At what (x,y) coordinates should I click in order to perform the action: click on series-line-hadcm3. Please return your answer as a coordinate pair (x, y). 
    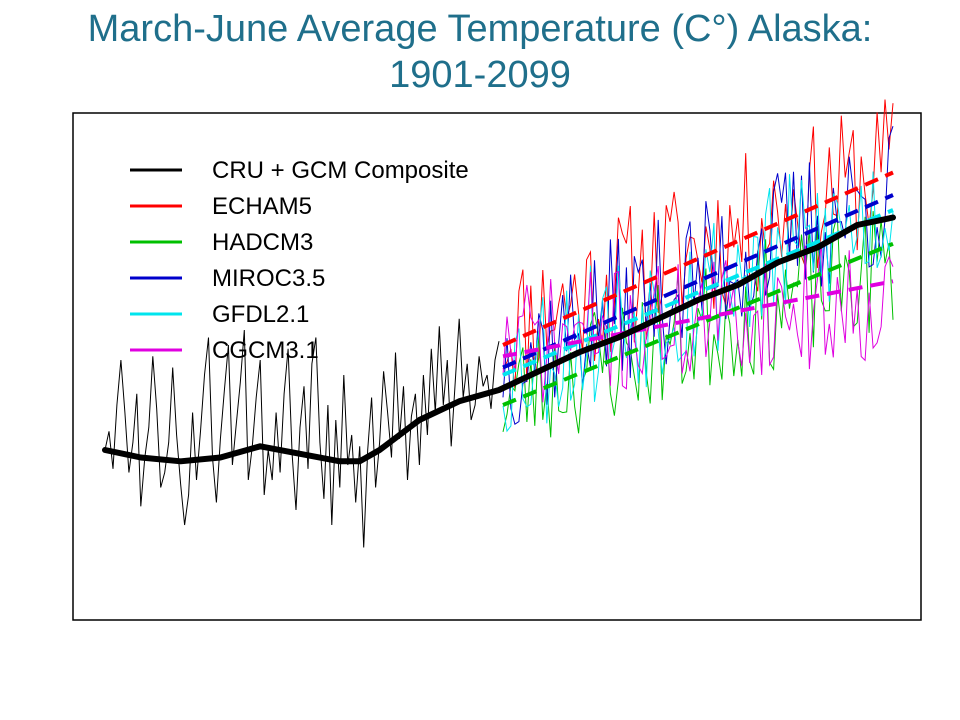
    Looking at the image, I should click on (698, 324).